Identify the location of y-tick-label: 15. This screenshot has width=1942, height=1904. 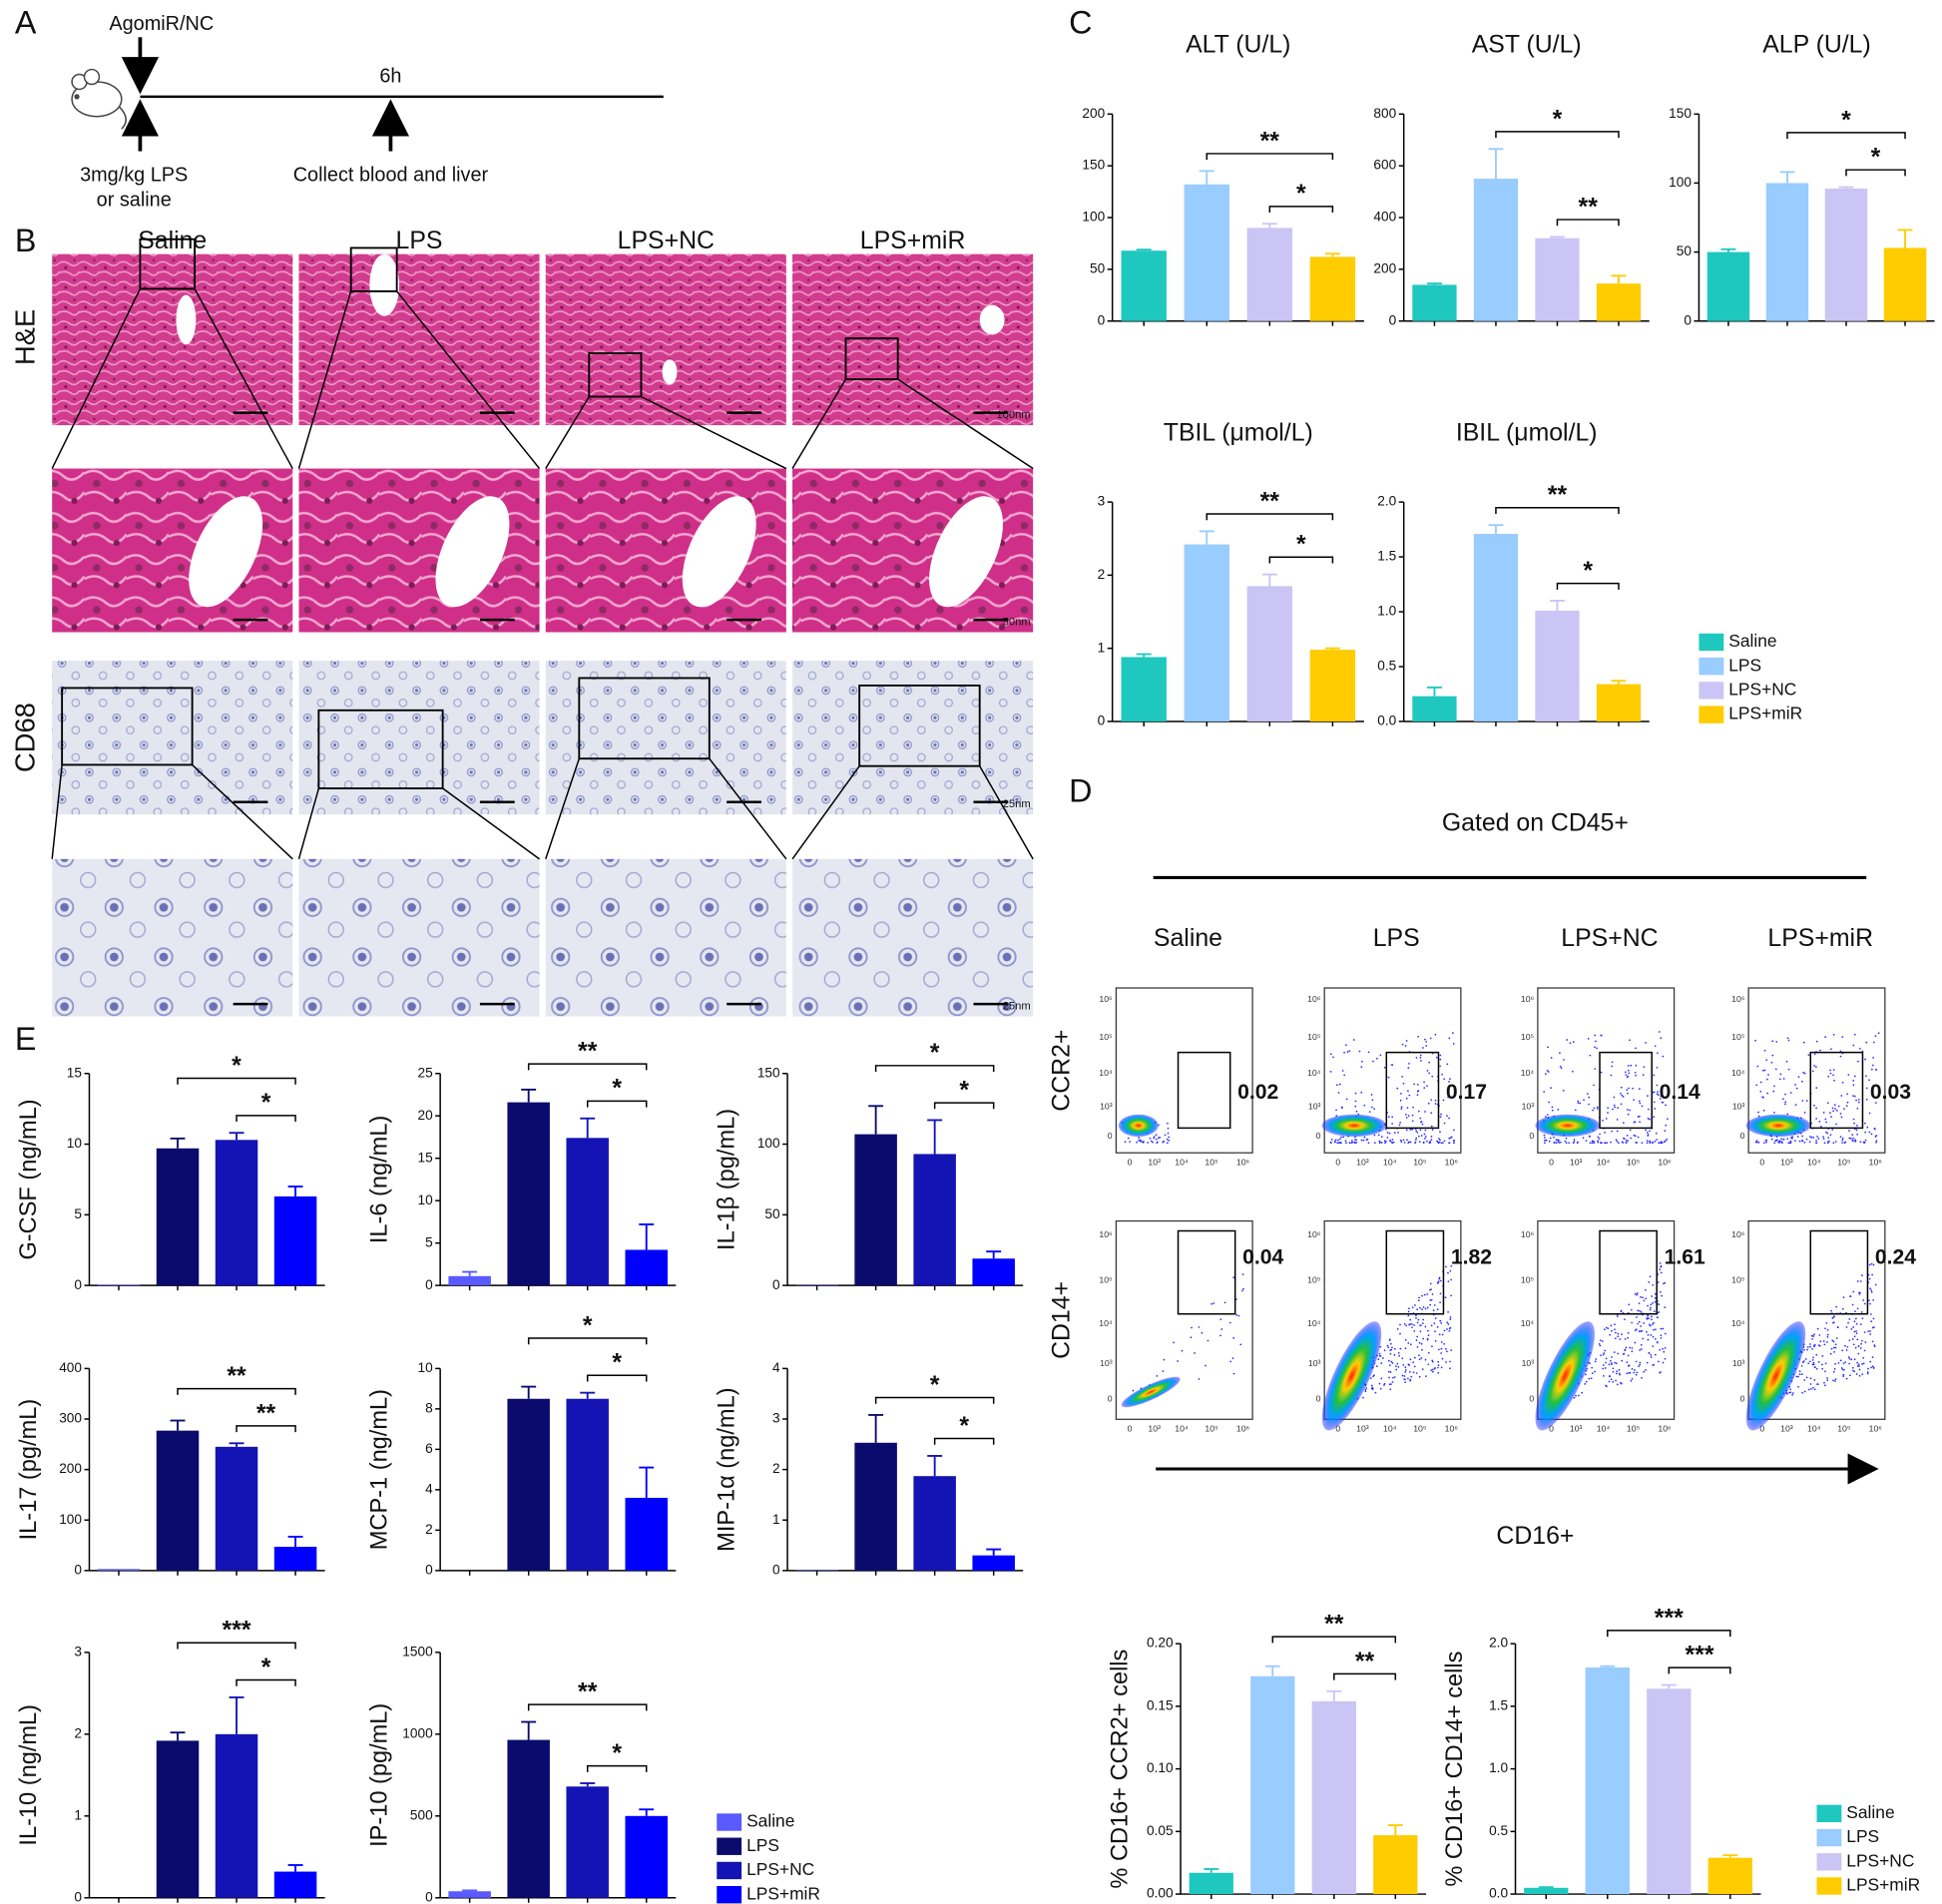
(75, 1072).